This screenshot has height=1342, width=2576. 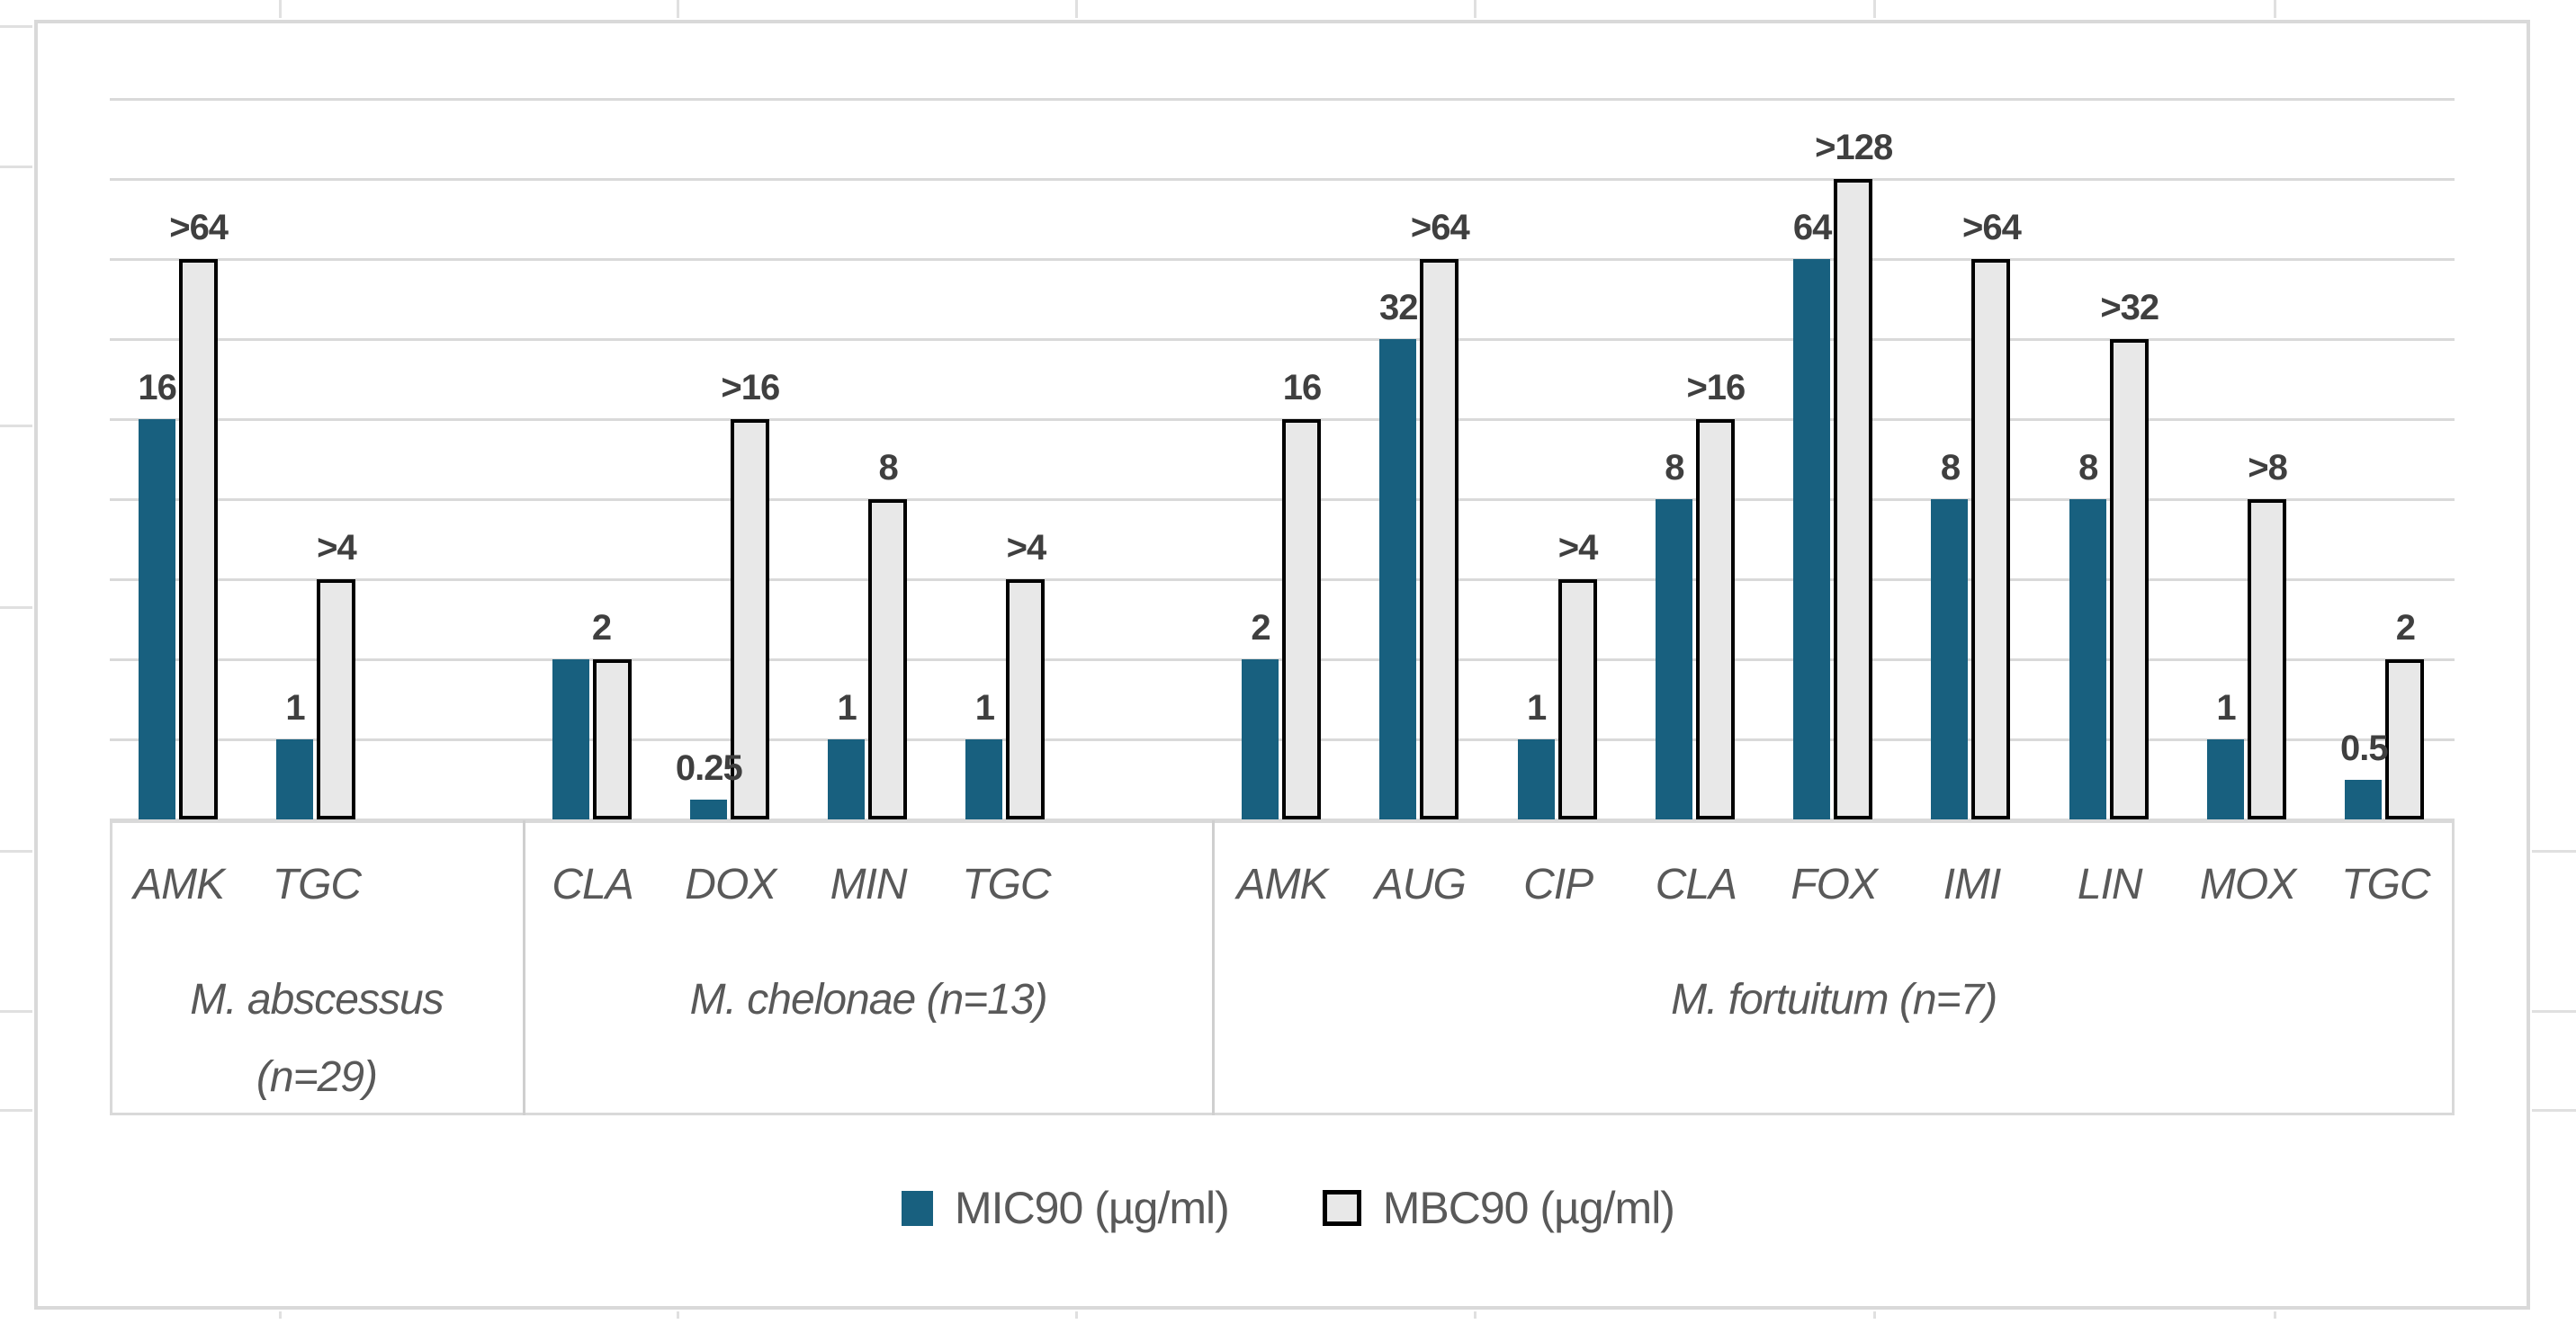 I want to click on mbc-value-label: 16, so click(x=1303, y=387).